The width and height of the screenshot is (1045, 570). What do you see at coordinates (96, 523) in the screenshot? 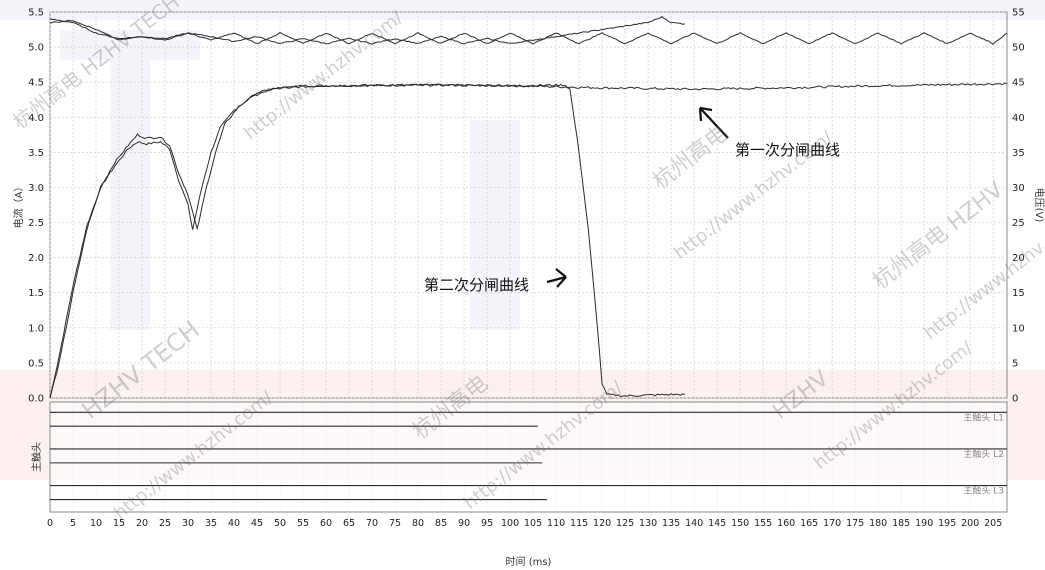
I see `x-tick-label: 10` at bounding box center [96, 523].